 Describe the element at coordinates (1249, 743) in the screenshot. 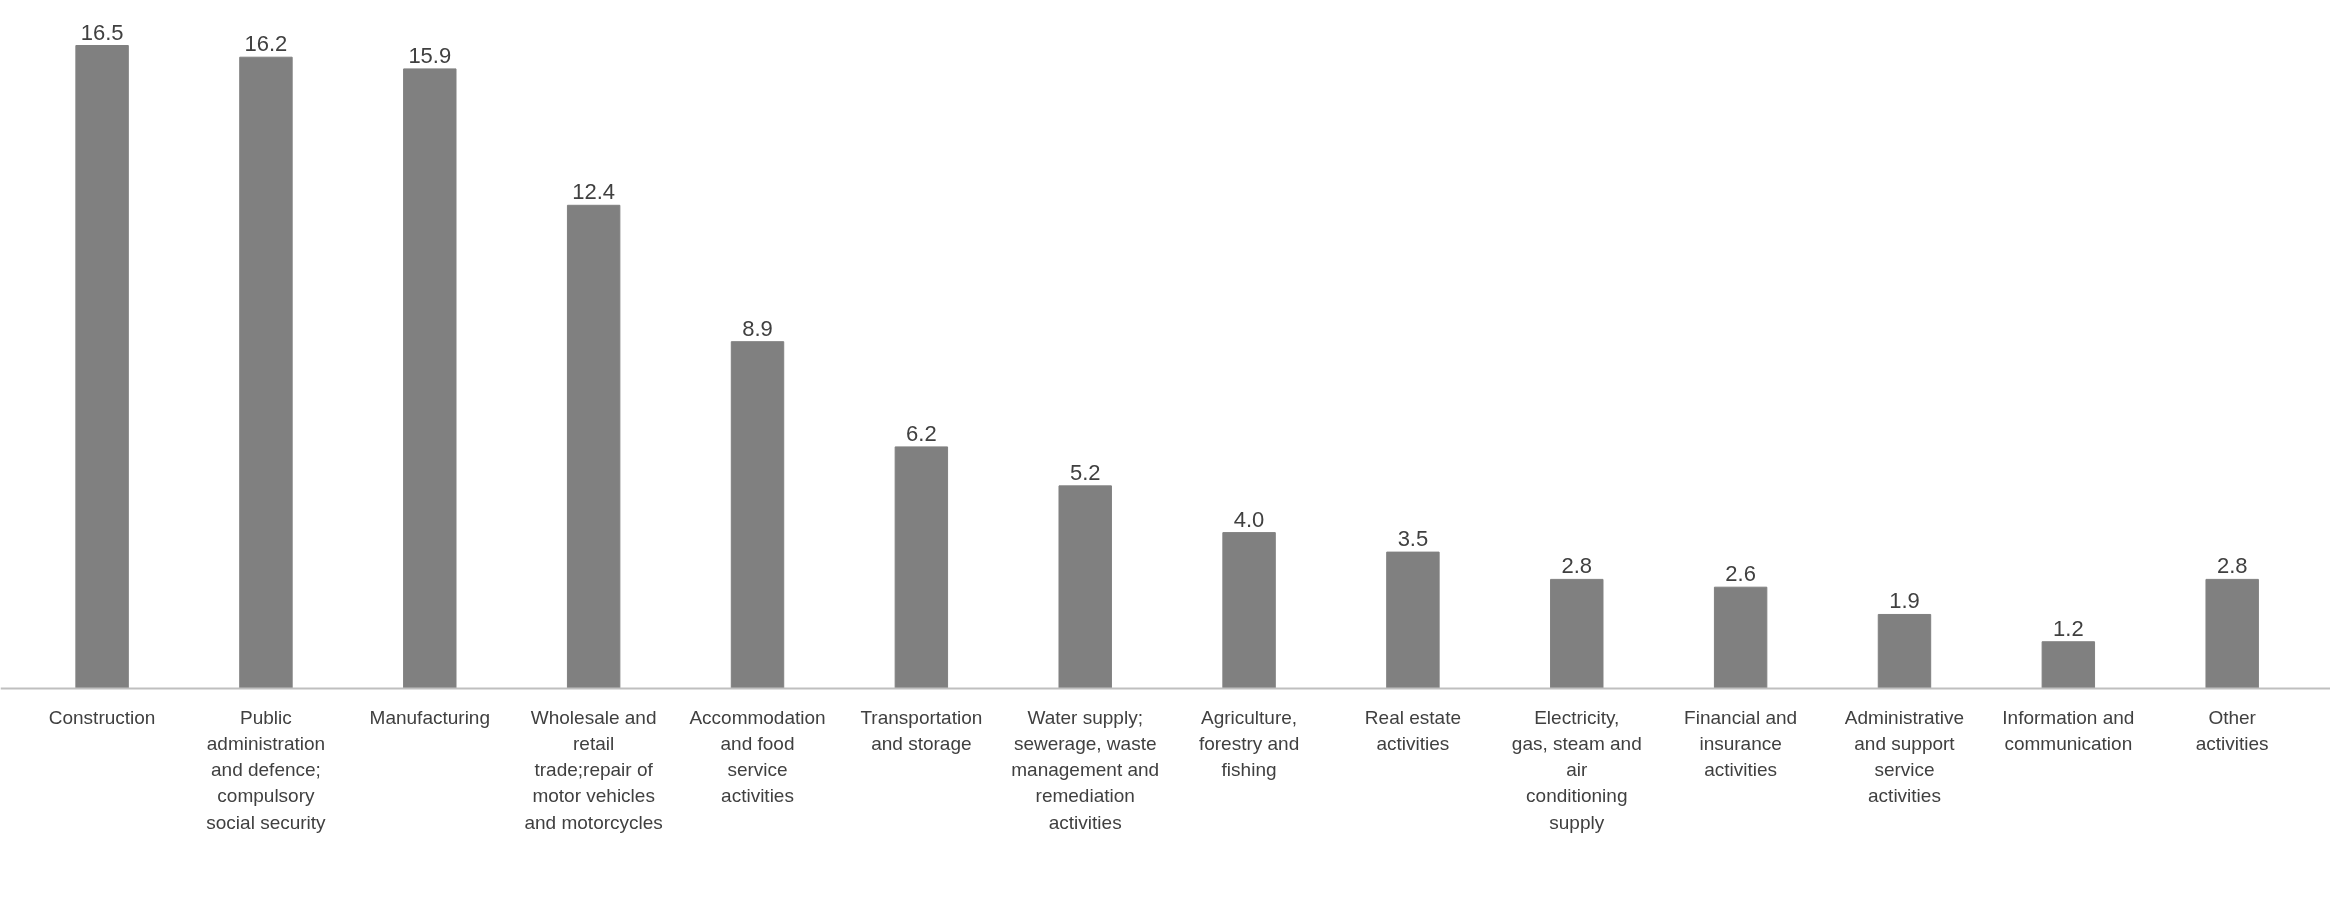

I see `x-tick-label: Agriculture, forestry and fishing` at that location.